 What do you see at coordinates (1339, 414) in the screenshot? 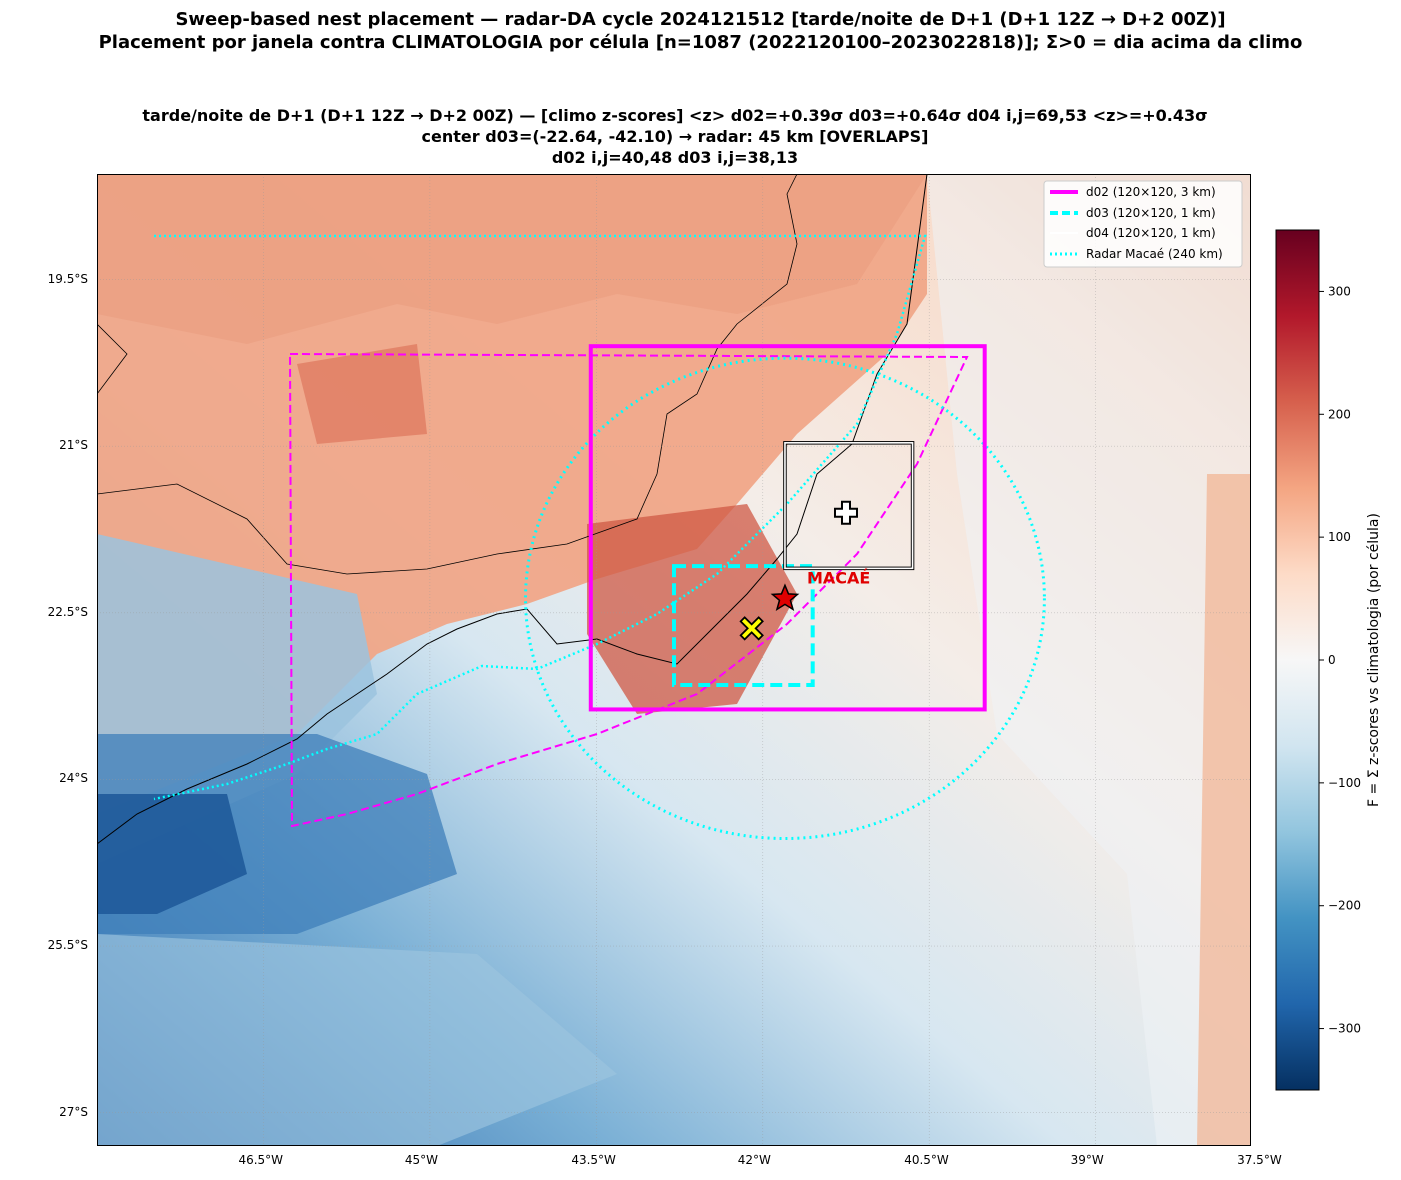
I see `colorbar-tick-label: 200` at bounding box center [1339, 414].